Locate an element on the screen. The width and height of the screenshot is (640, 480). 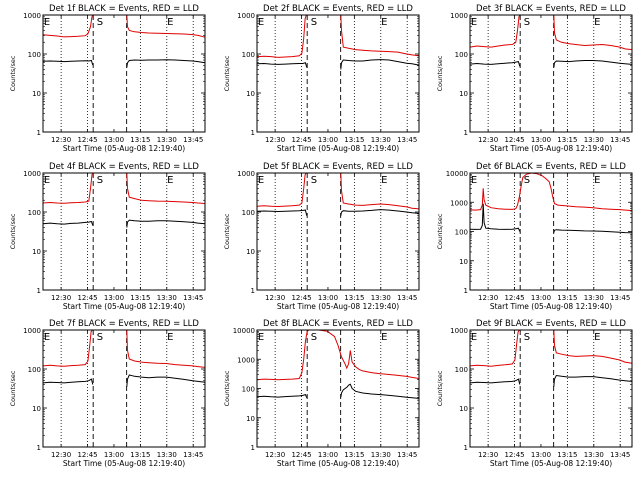
panel-title: Det 1f BLACK = Events, RED = LLD is located at coordinates (124, 9).